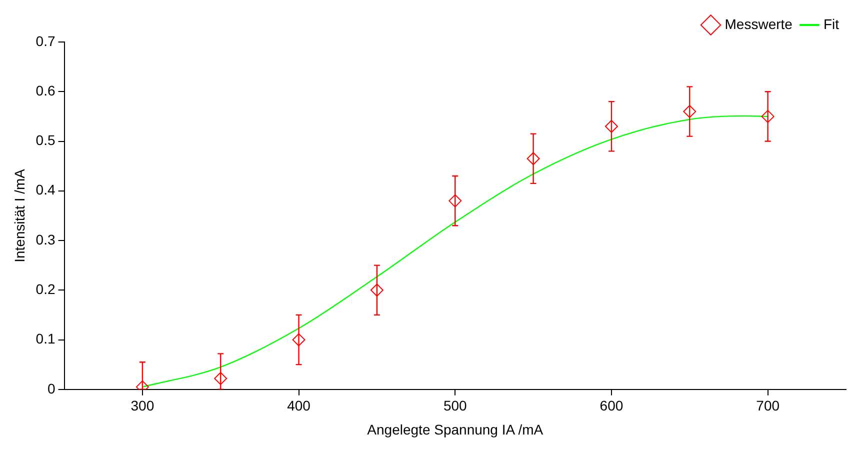  Describe the element at coordinates (51, 388) in the screenshot. I see `y-tick-label: 0` at that location.